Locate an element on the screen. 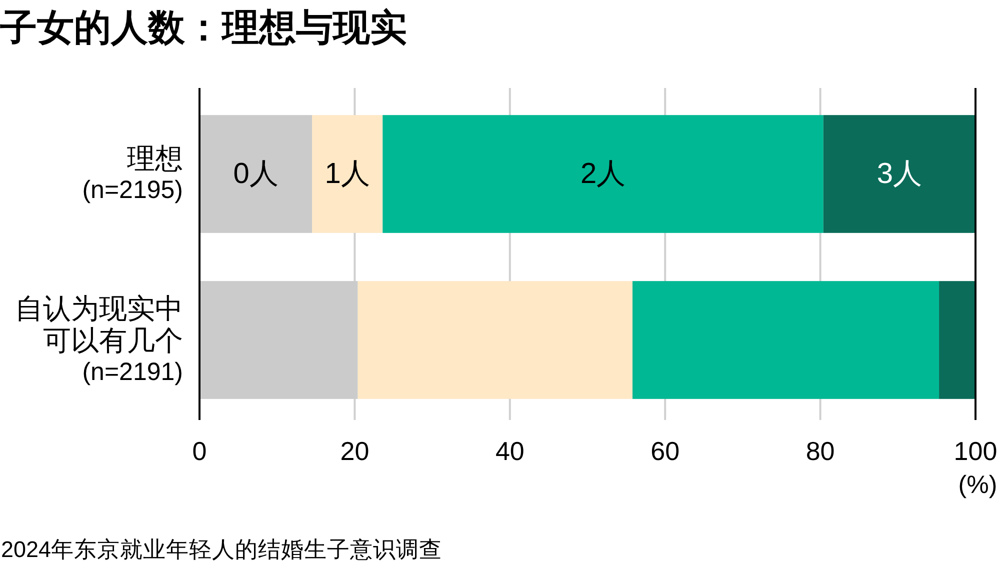  series-label: 2人 is located at coordinates (603, 174).